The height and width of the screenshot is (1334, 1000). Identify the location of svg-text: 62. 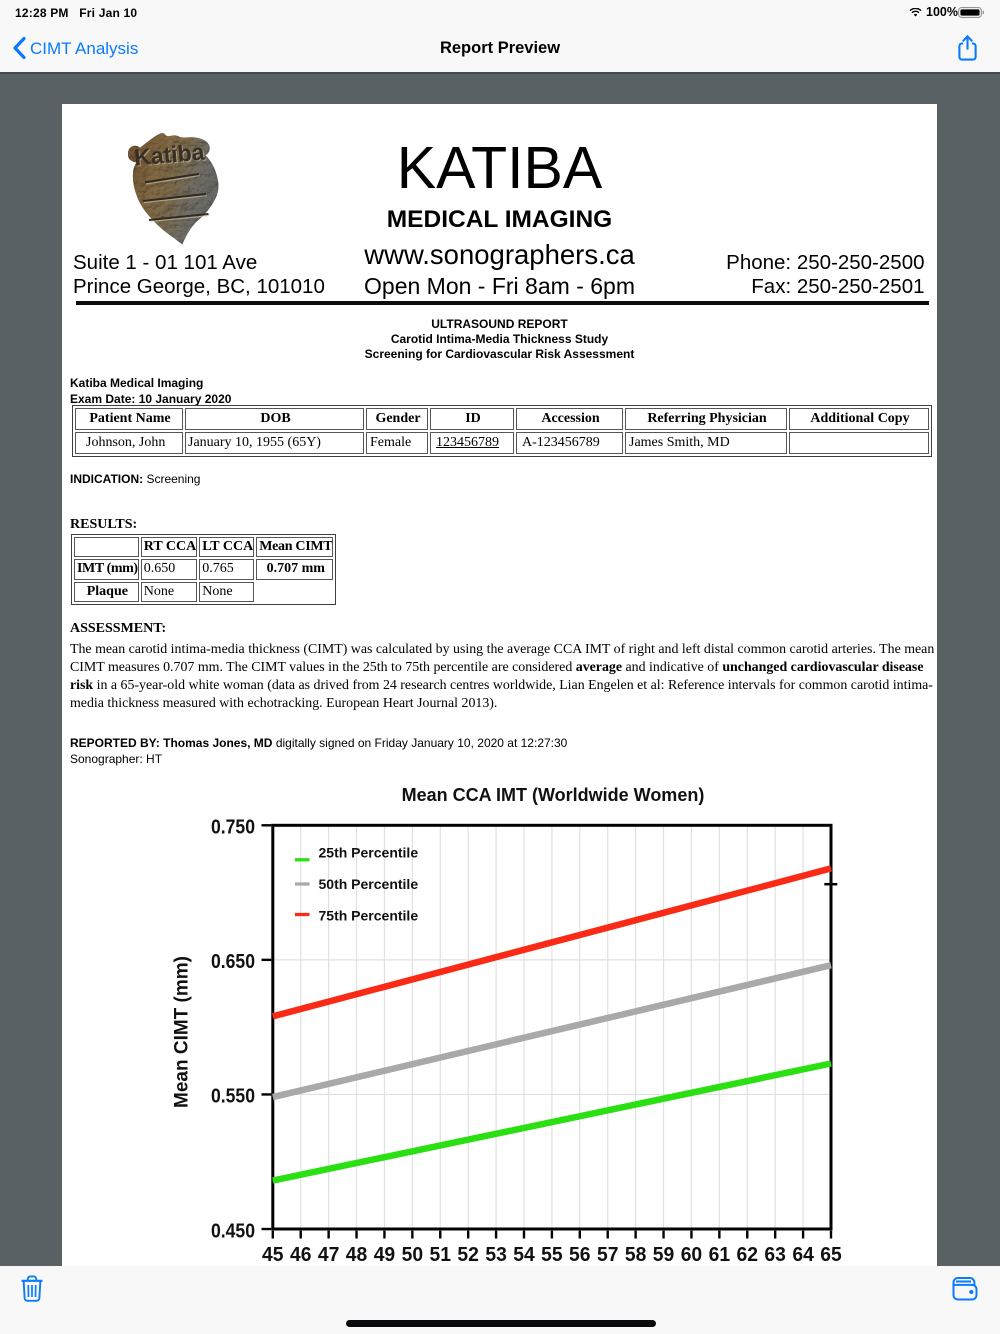
(748, 1255).